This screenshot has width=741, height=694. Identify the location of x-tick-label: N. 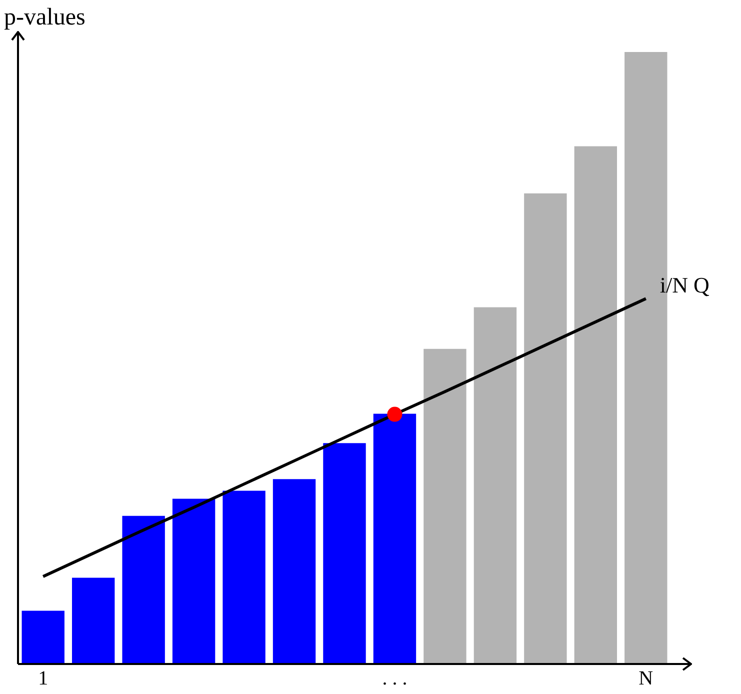
(646, 678).